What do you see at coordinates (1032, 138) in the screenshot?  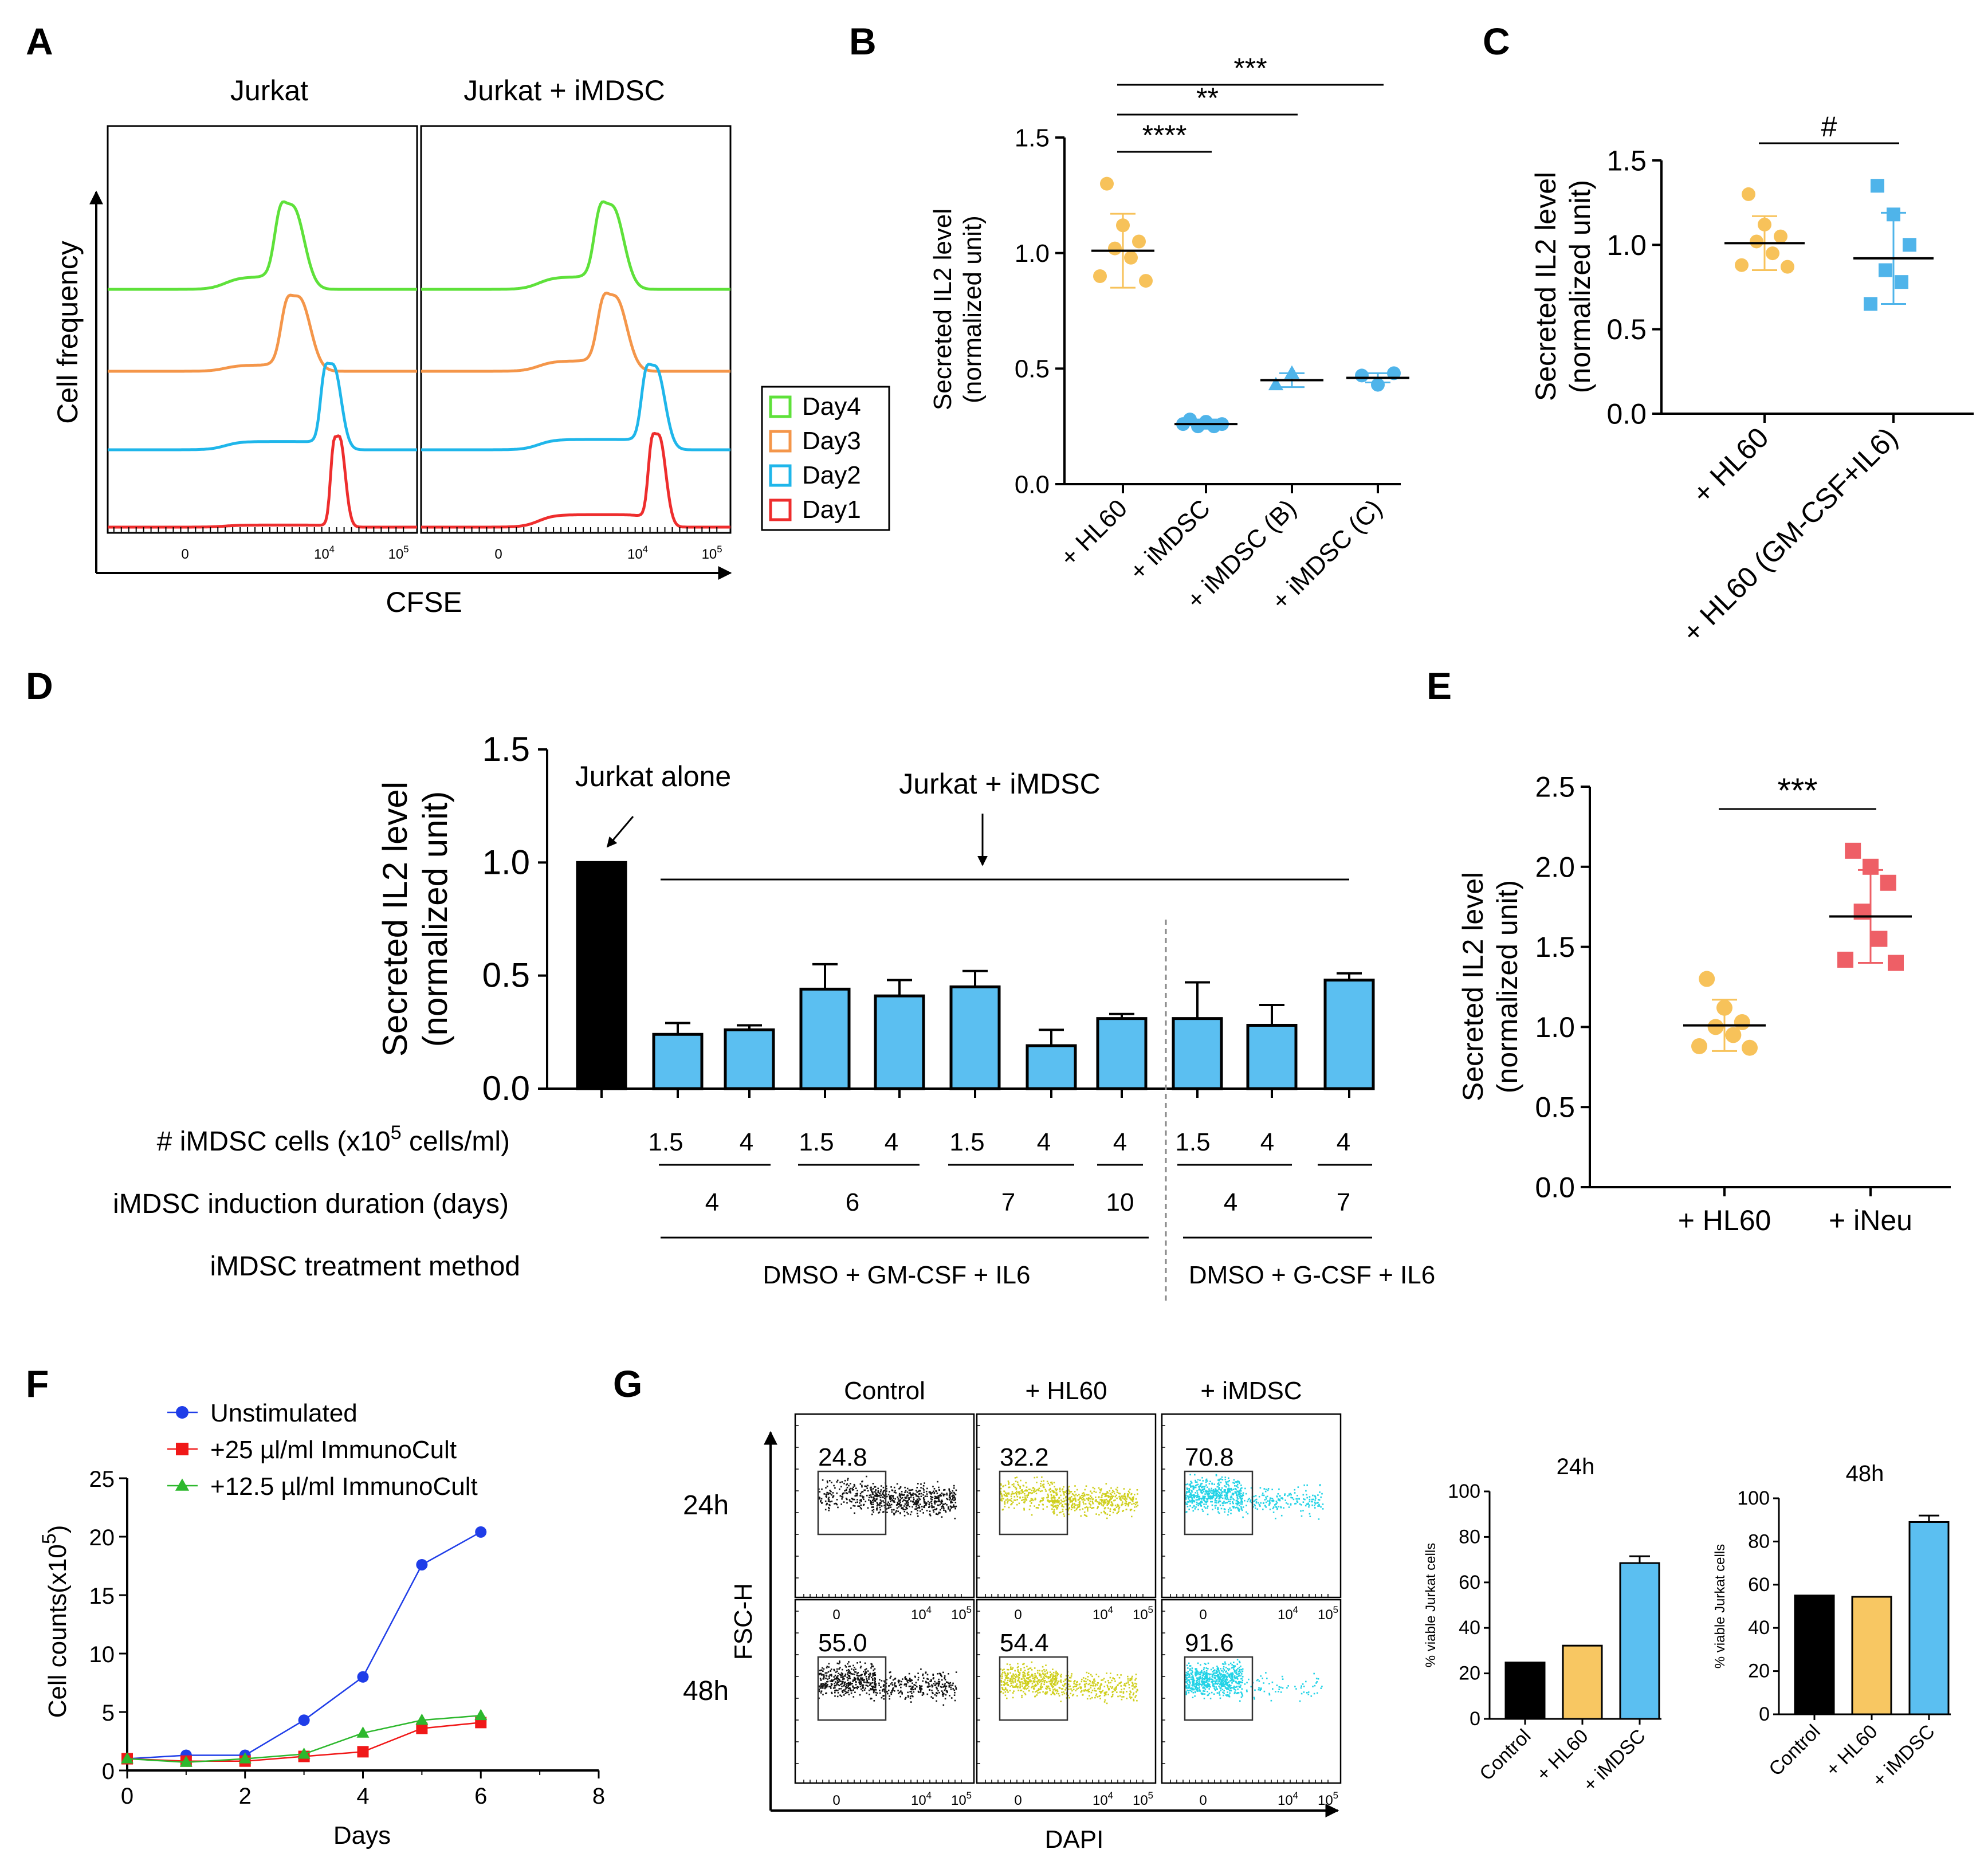 I see `y-tick-label: 1.5` at bounding box center [1032, 138].